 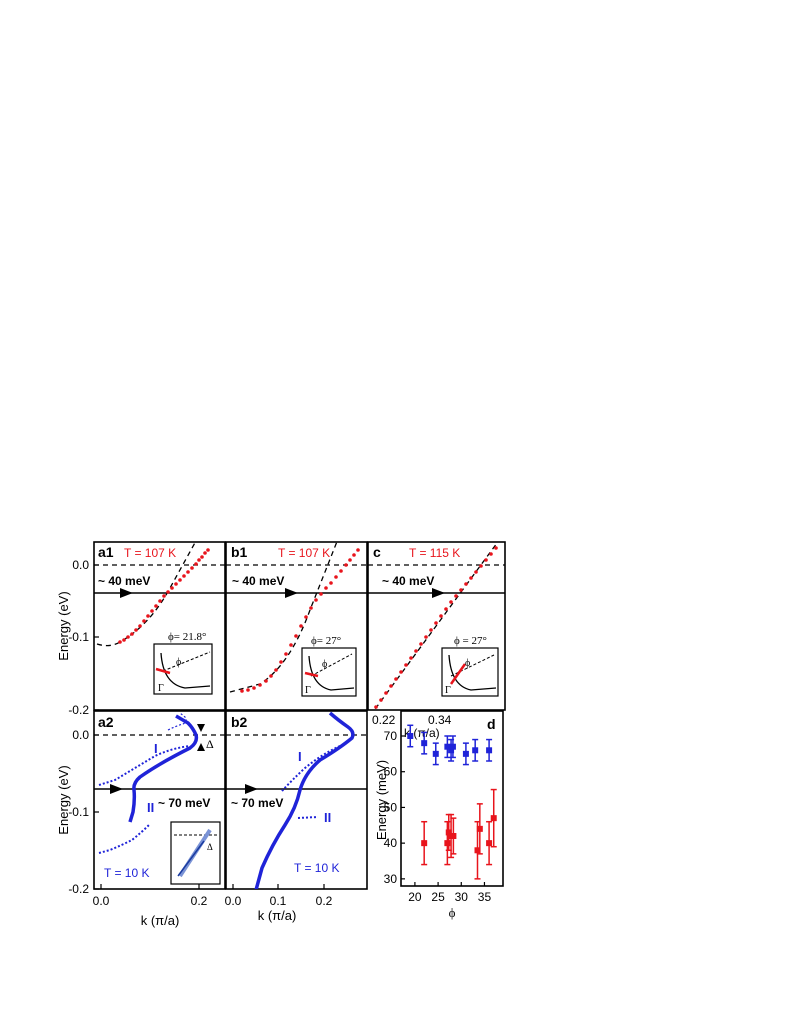 What do you see at coordinates (327, 817) in the screenshot?
I see `label-ii-b2: II` at bounding box center [327, 817].